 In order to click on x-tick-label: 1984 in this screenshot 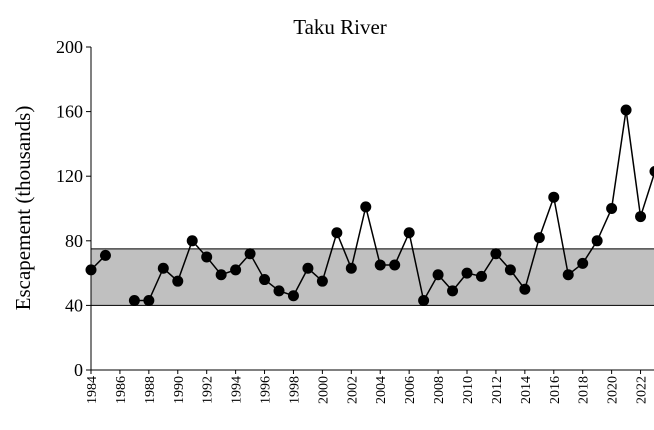, I will do `click(92, 390)`.